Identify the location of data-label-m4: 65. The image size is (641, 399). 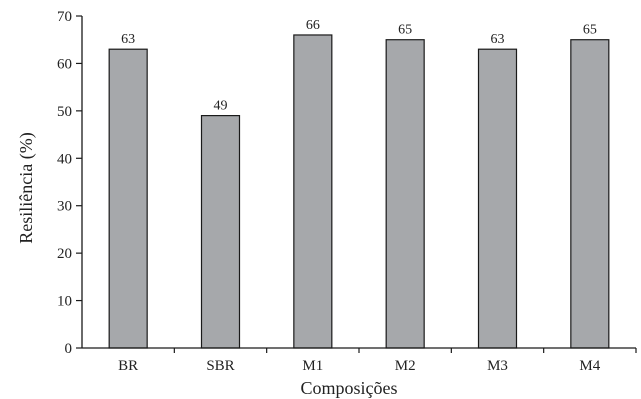
(590, 30).